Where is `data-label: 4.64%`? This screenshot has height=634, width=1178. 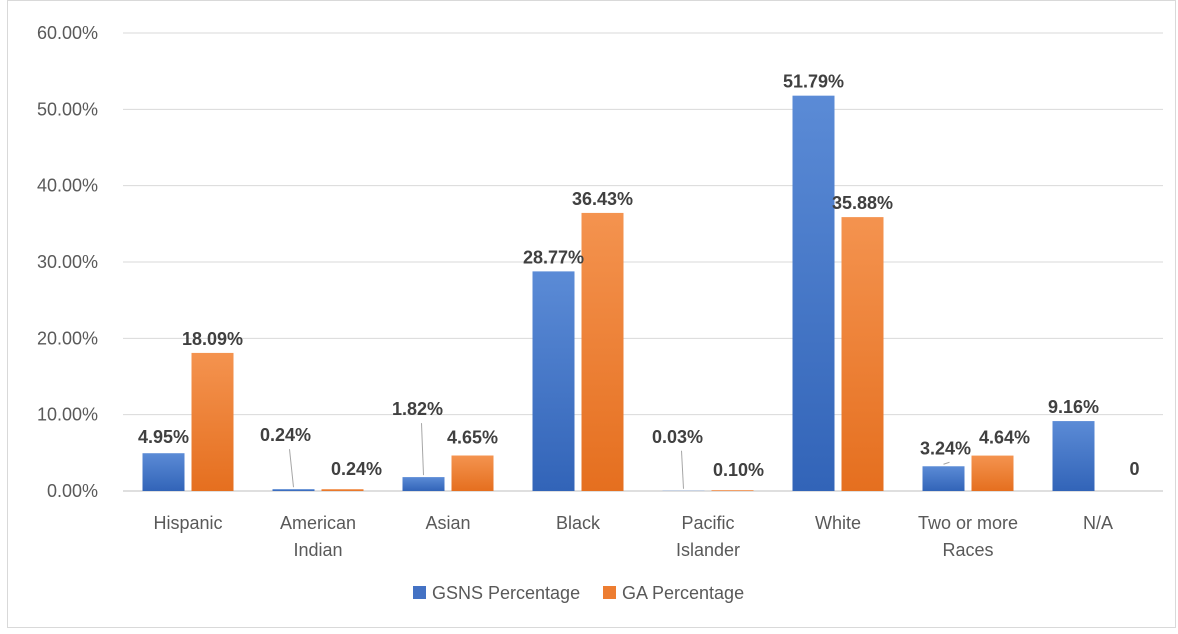
data-label: 4.64% is located at coordinates (1004, 438).